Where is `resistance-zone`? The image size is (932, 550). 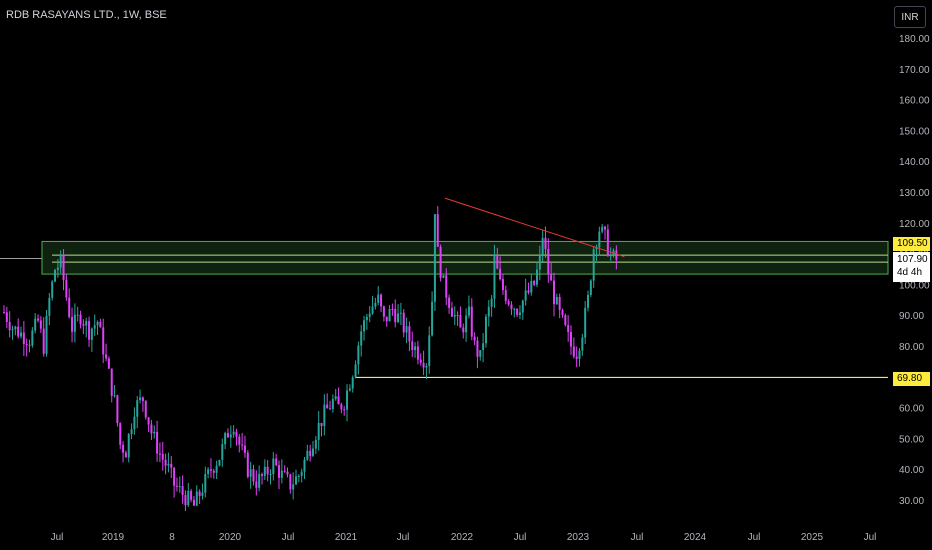
resistance-zone is located at coordinates (465, 257).